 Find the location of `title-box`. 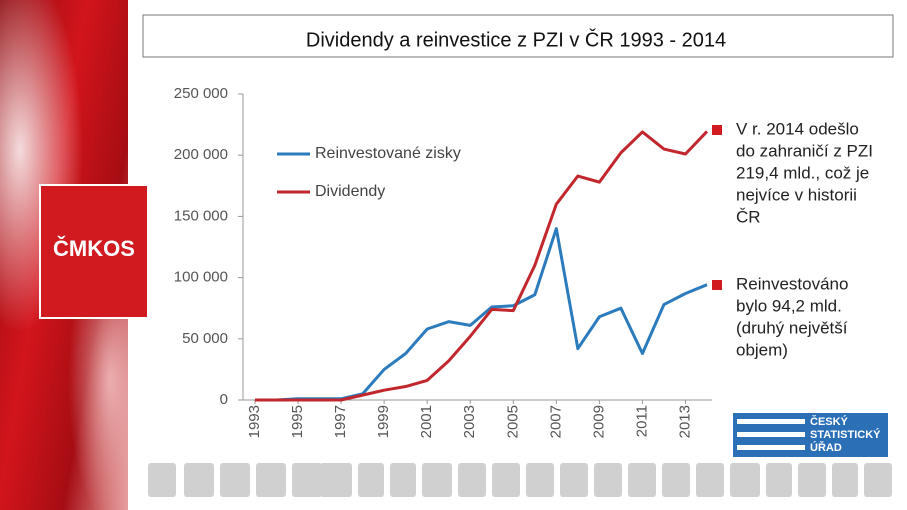

title-box is located at coordinates (518, 36).